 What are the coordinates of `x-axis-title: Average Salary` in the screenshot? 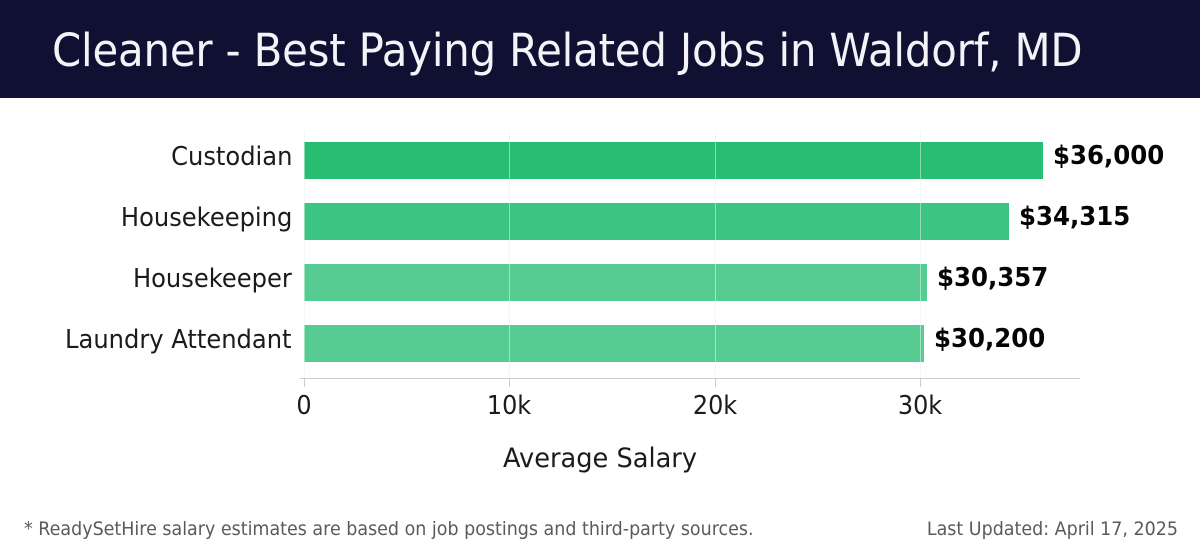 It's located at (600, 458).